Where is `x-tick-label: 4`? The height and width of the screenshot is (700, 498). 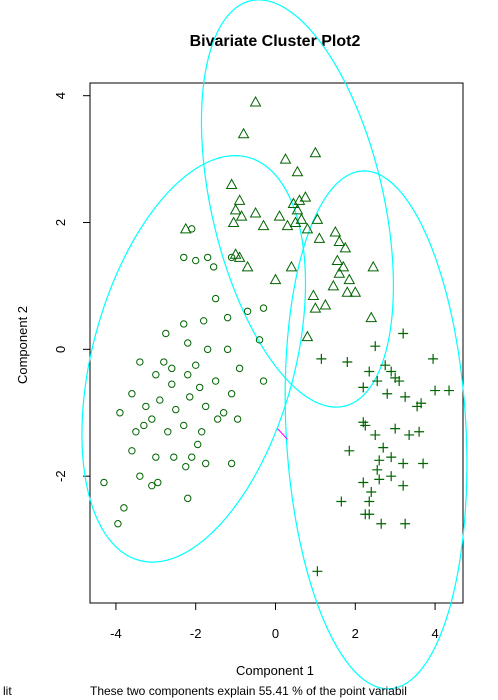 x-tick-label: 4 is located at coordinates (434, 633).